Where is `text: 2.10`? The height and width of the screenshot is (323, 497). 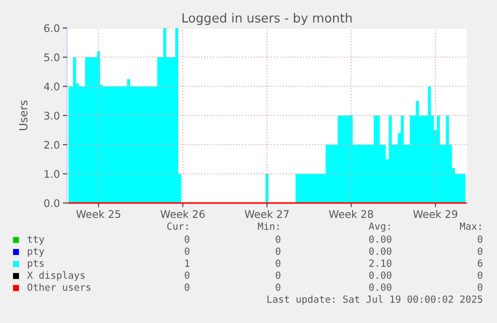 text: 2.10 is located at coordinates (380, 263).